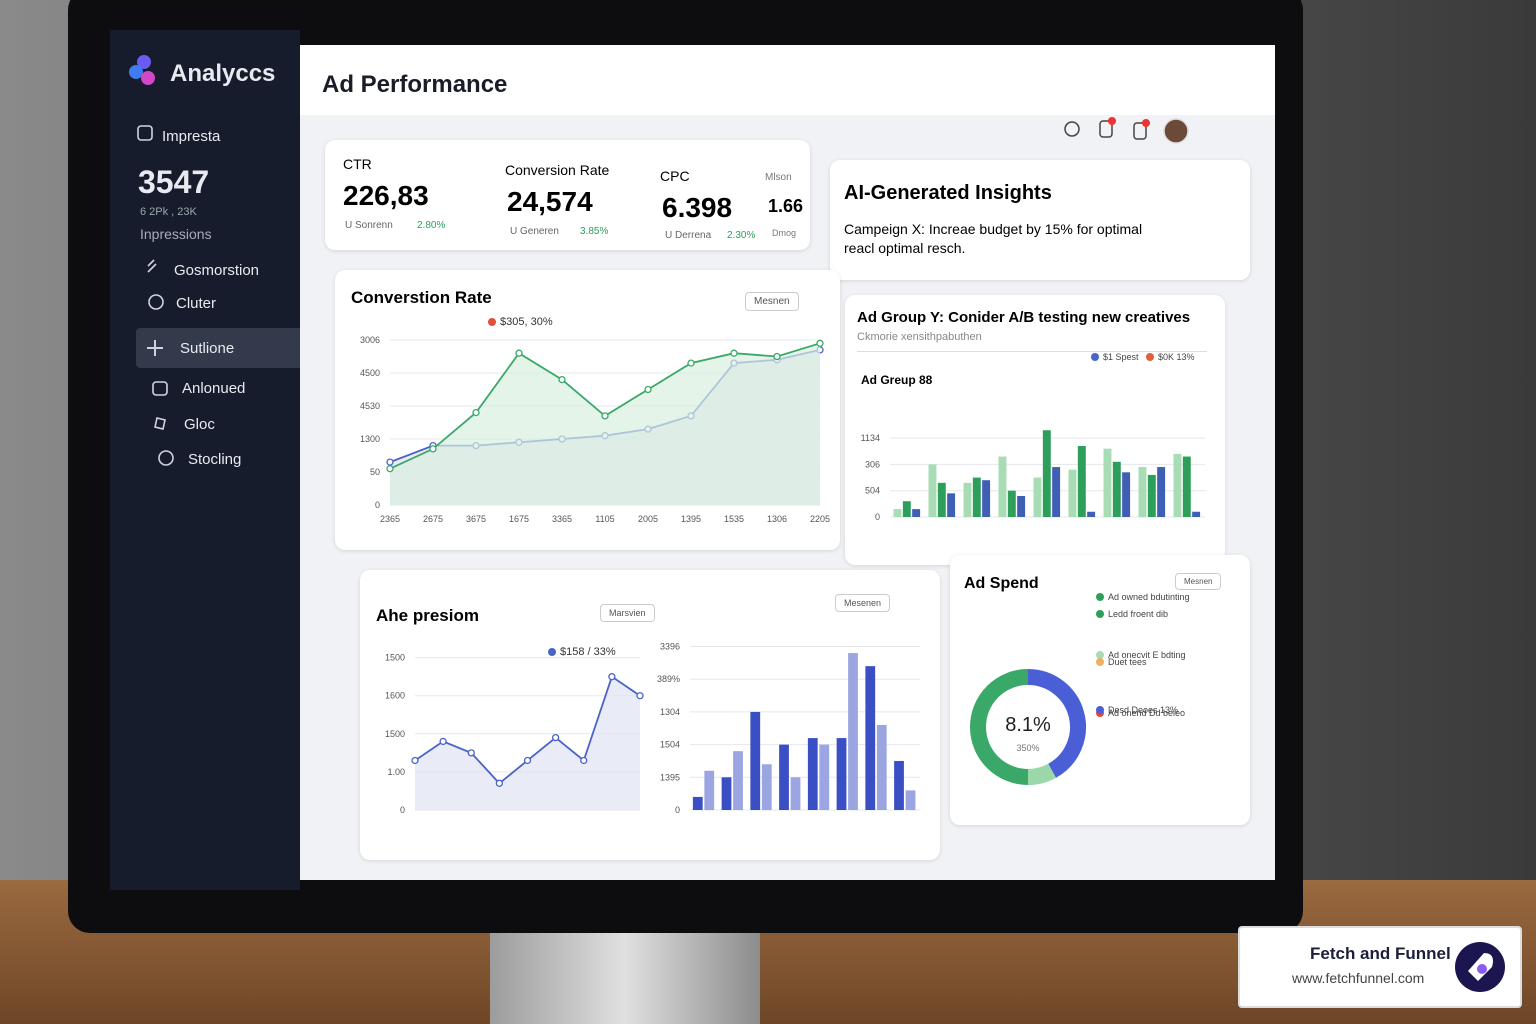 This screenshot has width=1536, height=1024. What do you see at coordinates (795, 715) in the screenshot?
I see `chart: 0139515041304389%3396` at bounding box center [795, 715].